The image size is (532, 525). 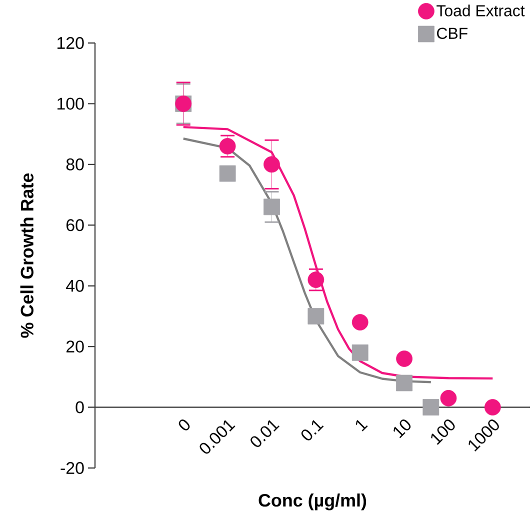 I want to click on y-tick-label: 80, so click(x=75, y=164).